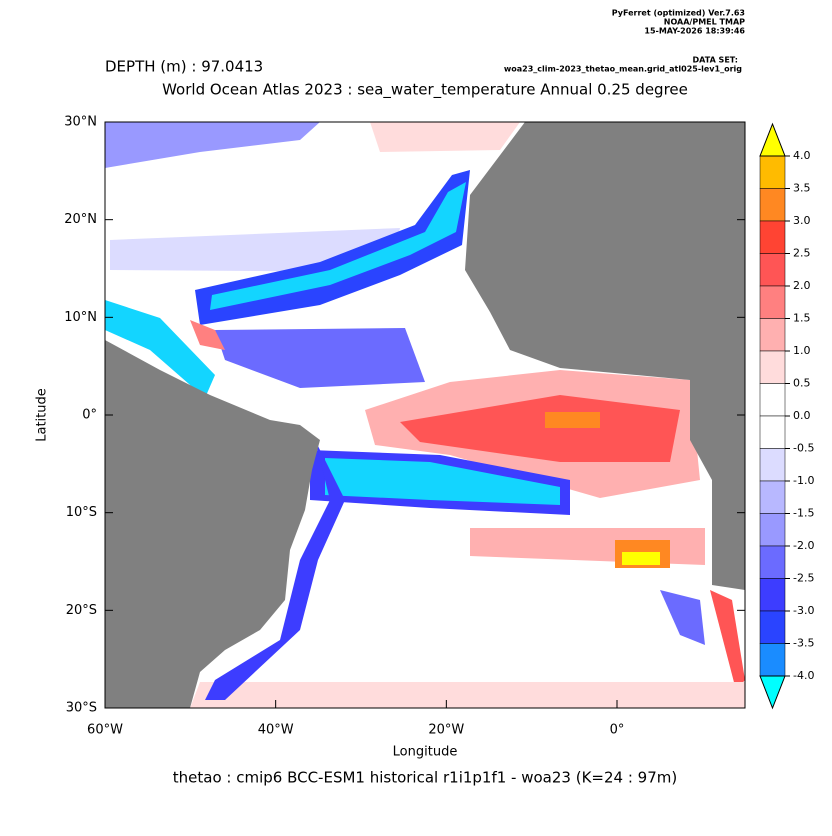 The image size is (832, 836). What do you see at coordinates (80, 317) in the screenshot?
I see `y-tick-label: 10°N` at bounding box center [80, 317].